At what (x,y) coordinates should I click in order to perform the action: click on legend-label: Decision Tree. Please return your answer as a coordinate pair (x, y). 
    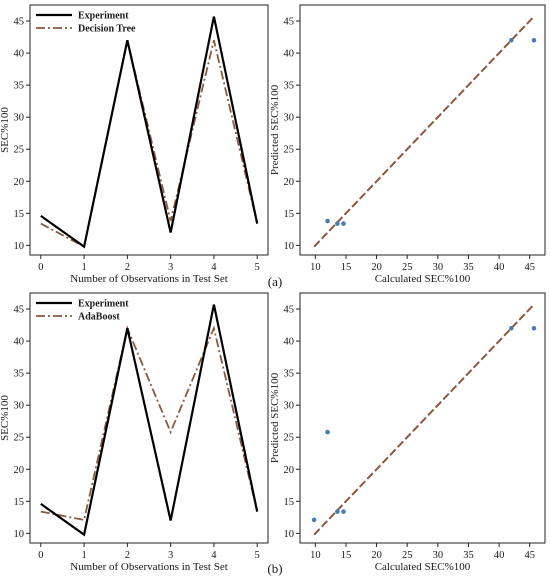
    Looking at the image, I should click on (107, 29).